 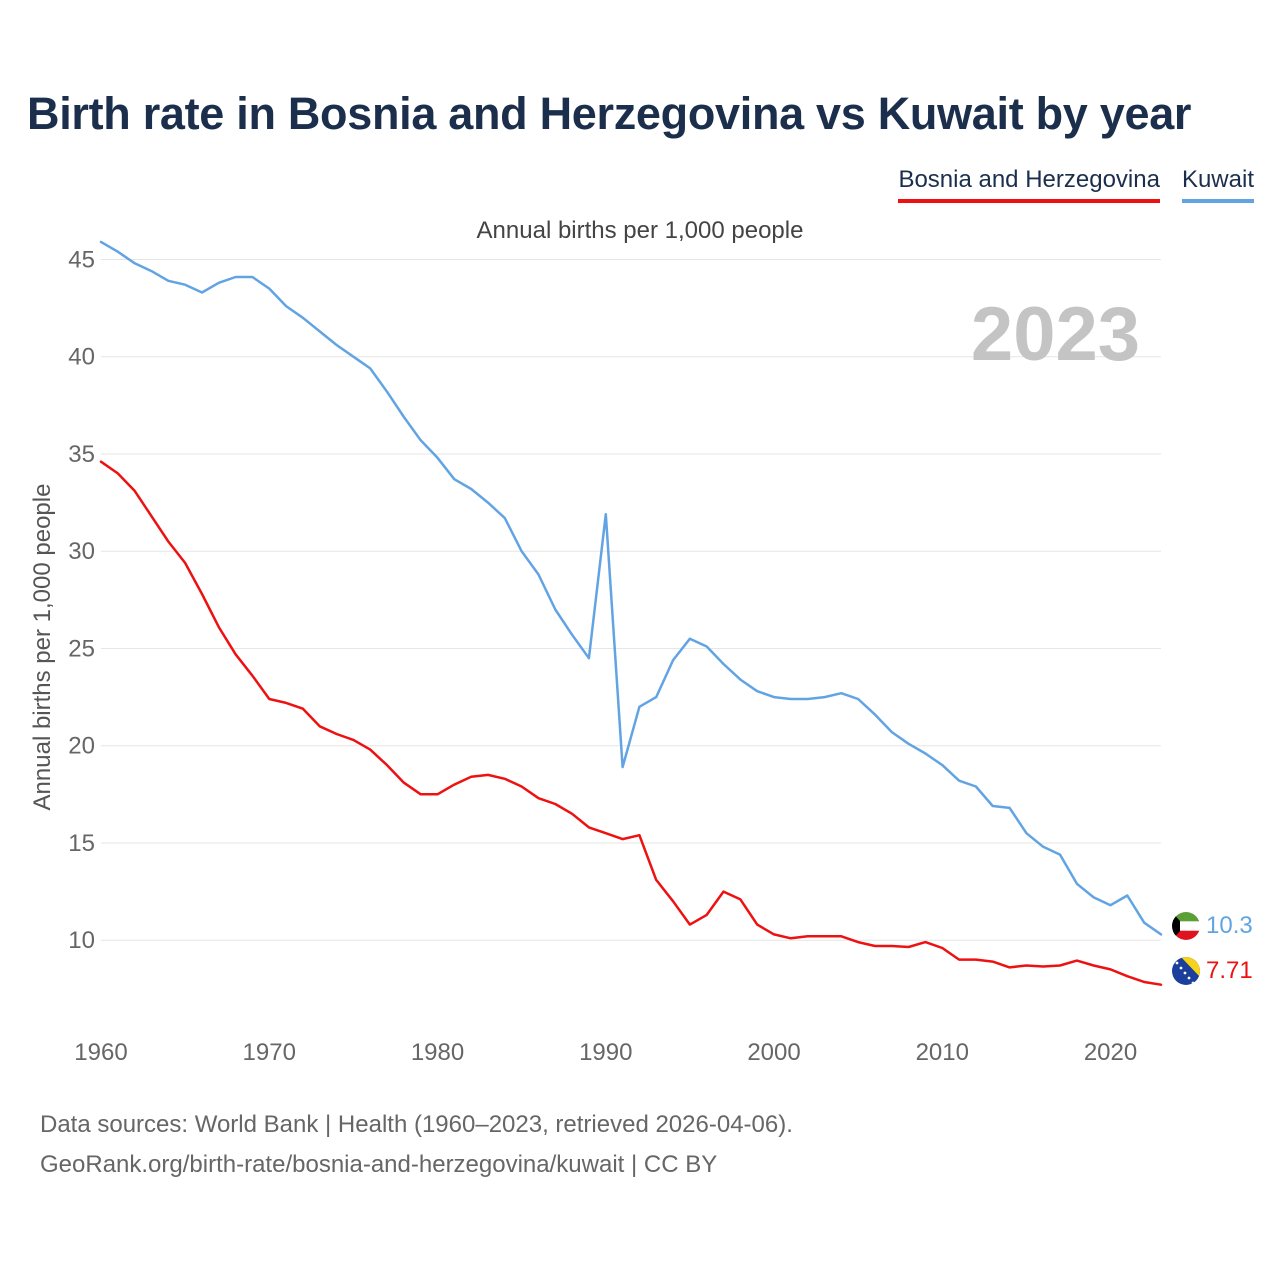 I want to click on x-tick-label: 2010, so click(x=942, y=1052).